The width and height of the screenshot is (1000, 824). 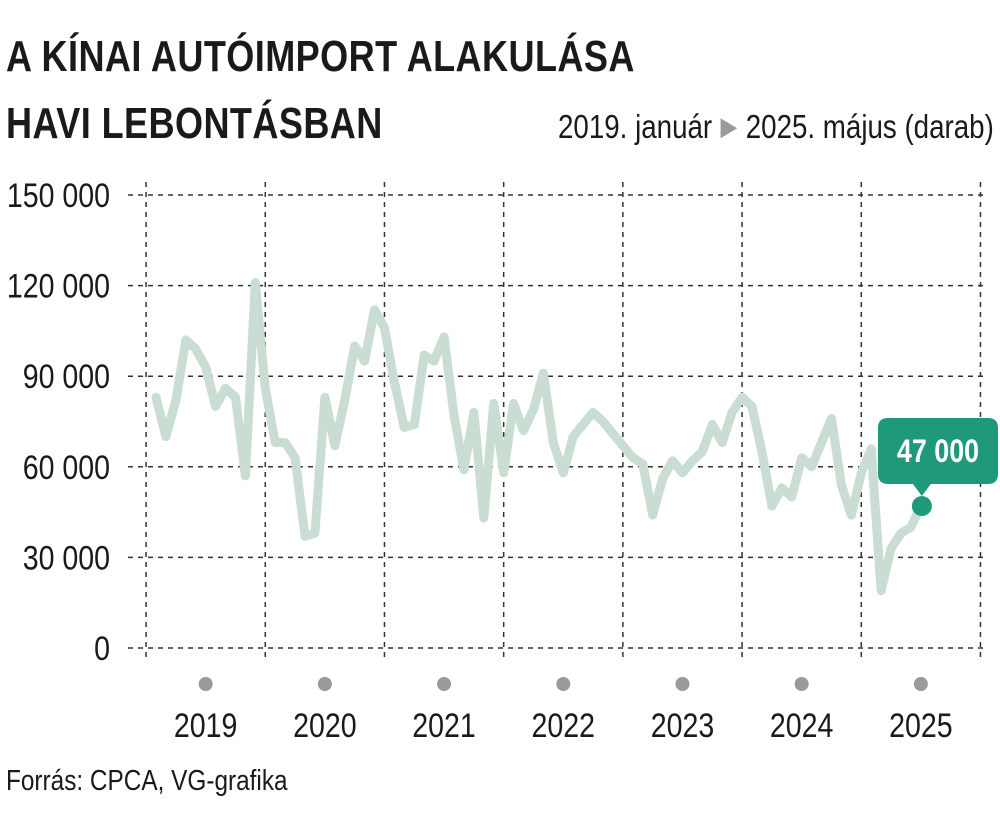 What do you see at coordinates (58, 286) in the screenshot?
I see `y-tick-label: 120 000` at bounding box center [58, 286].